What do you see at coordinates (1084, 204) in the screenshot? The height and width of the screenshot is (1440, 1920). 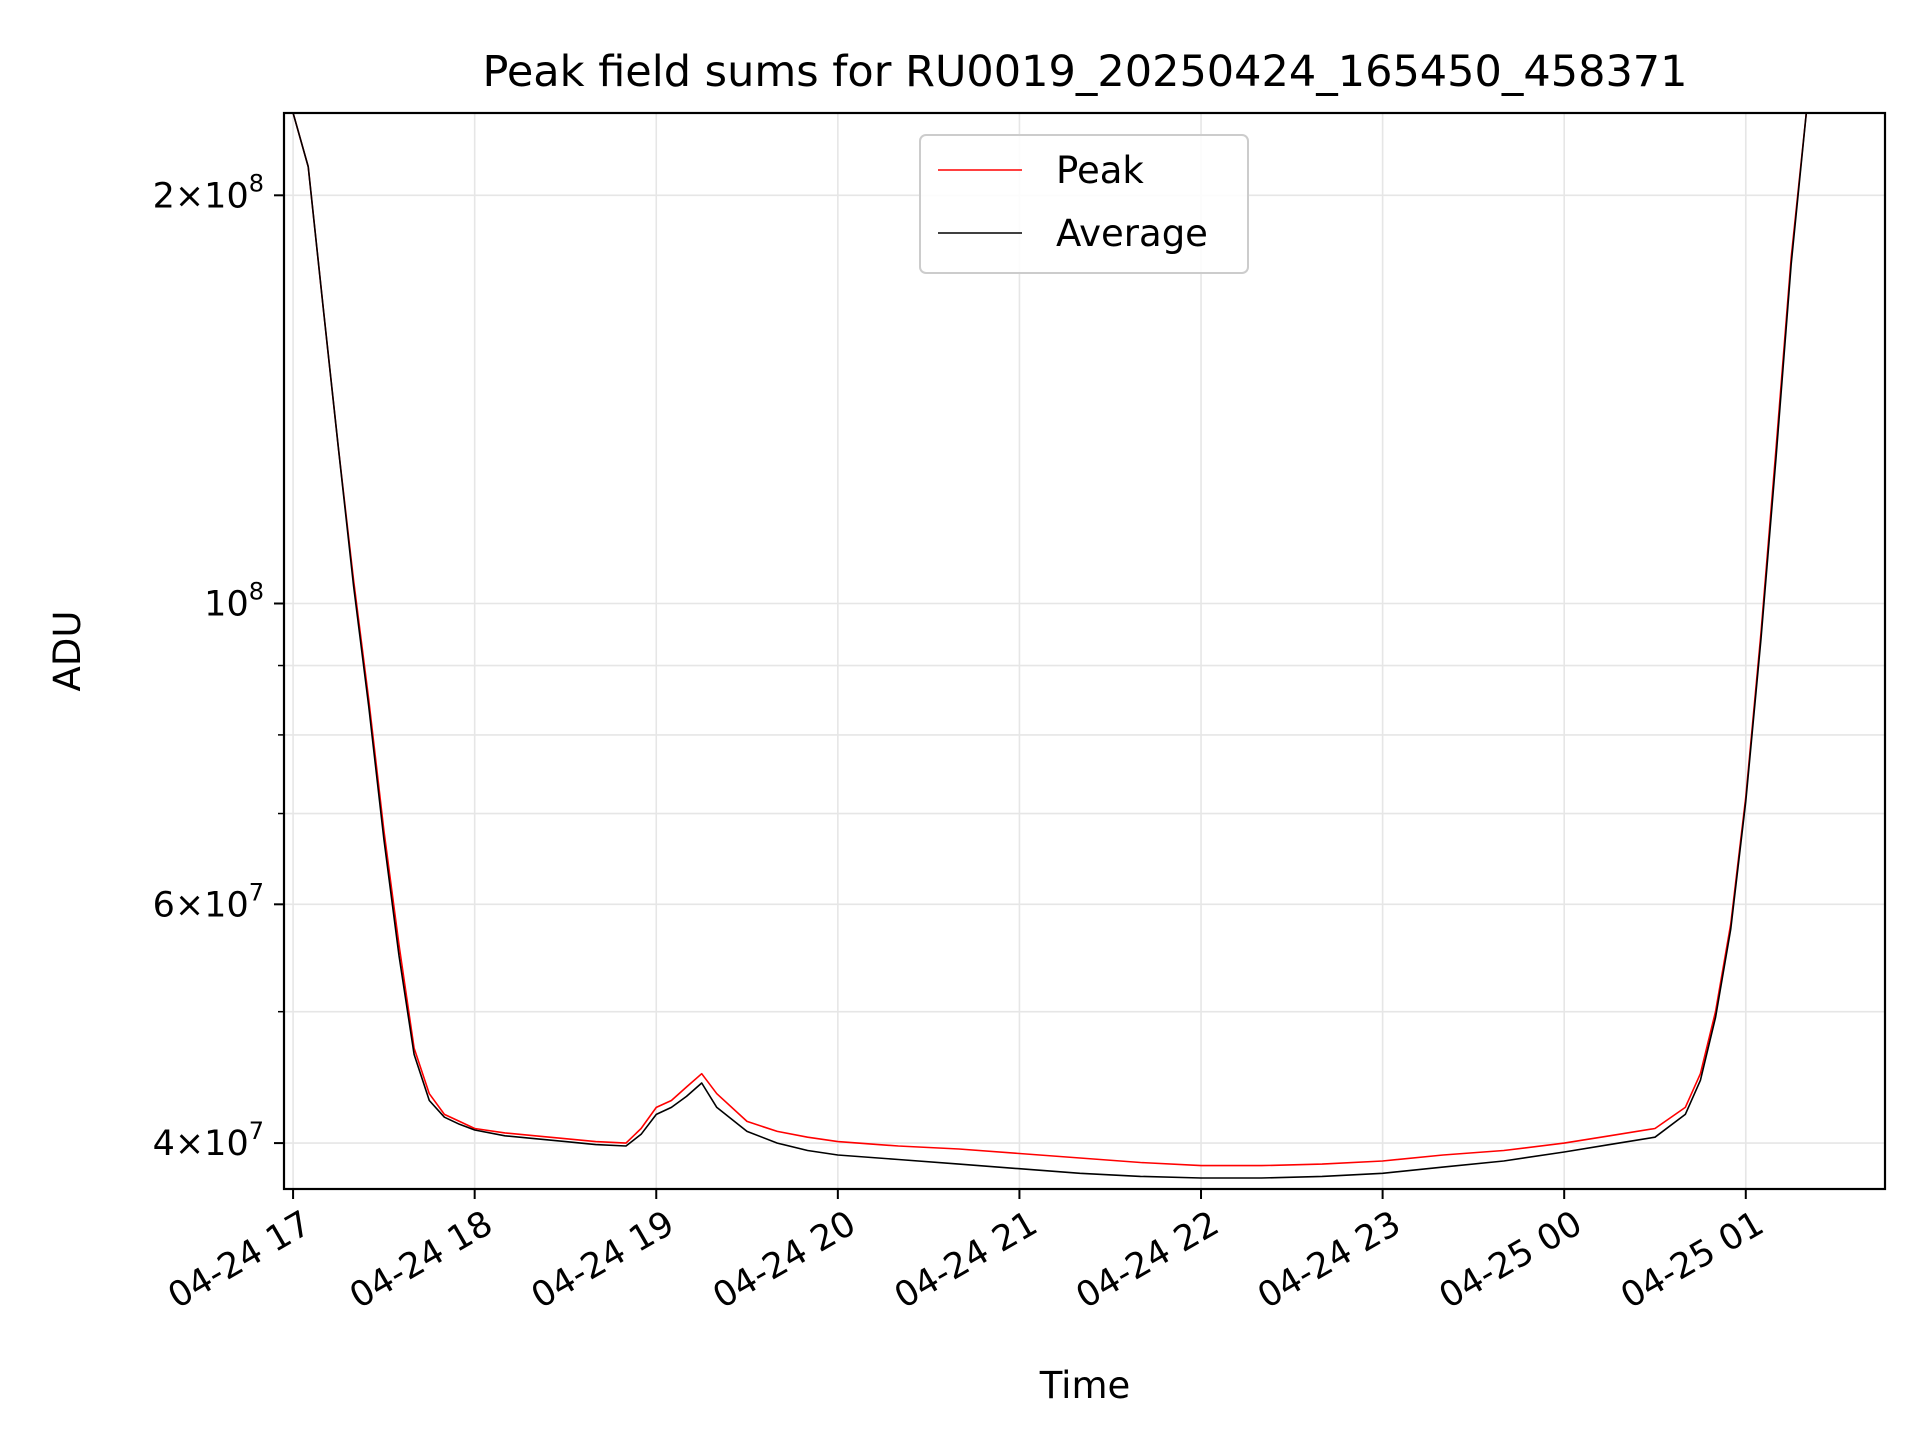 I see `legend: Peak Average` at bounding box center [1084, 204].